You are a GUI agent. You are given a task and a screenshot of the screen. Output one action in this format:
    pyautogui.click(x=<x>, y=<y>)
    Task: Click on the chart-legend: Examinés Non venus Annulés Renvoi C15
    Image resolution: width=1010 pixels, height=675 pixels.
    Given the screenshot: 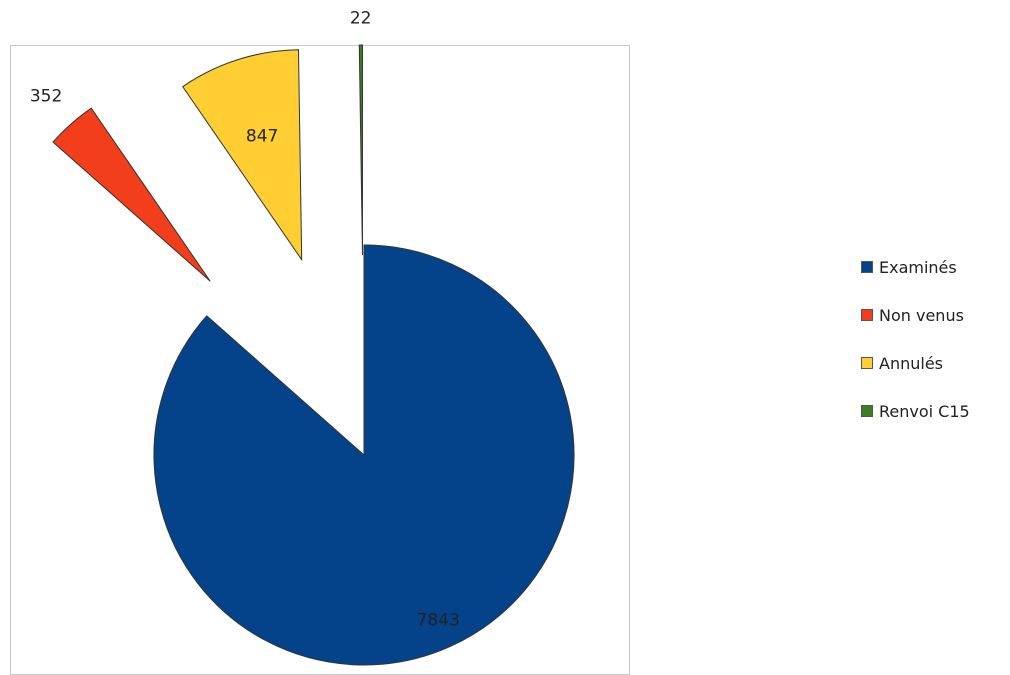 What is the action you would take?
    pyautogui.click(x=915, y=351)
    